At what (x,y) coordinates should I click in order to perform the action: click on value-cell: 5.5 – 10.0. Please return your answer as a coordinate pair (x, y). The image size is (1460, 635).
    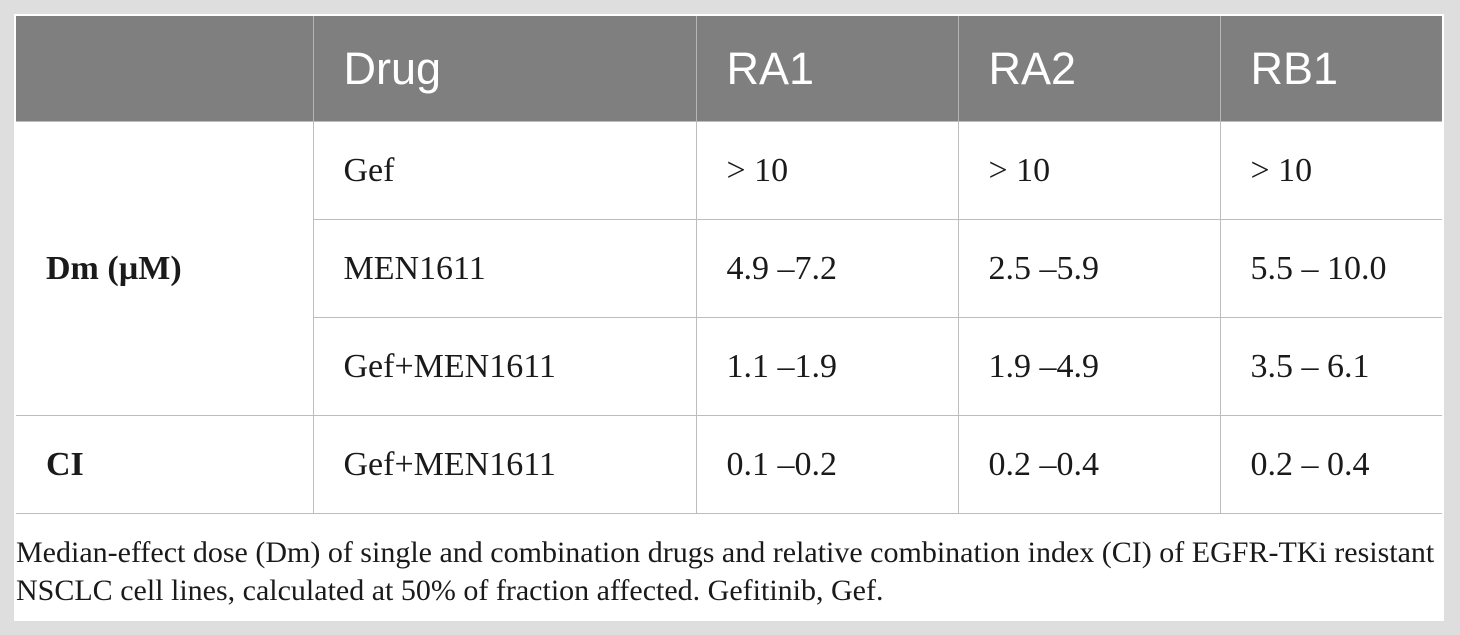
    Looking at the image, I should click on (1330, 268).